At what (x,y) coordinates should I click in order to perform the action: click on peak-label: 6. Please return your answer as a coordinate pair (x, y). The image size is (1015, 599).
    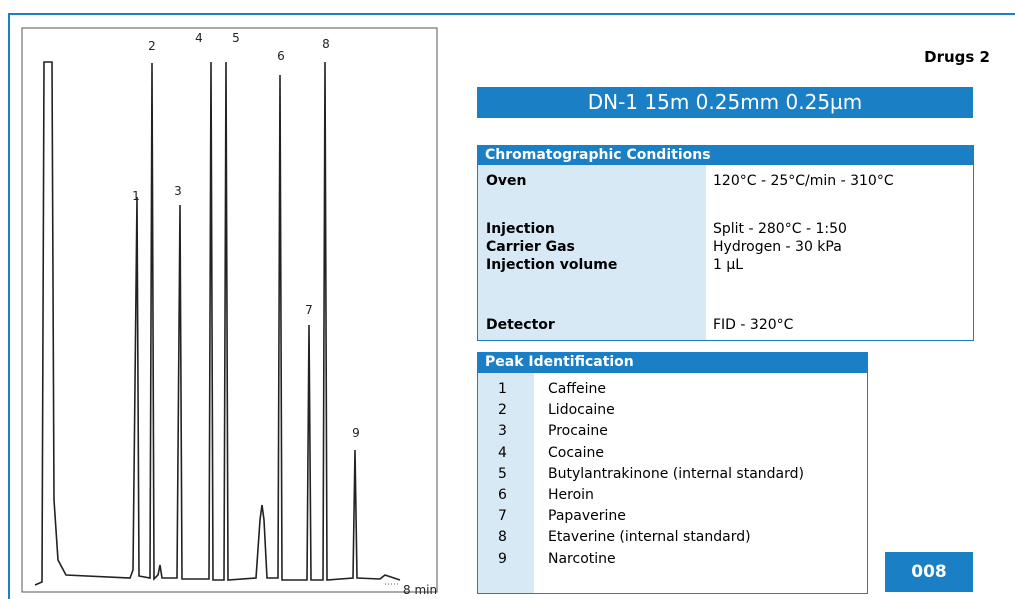
    Looking at the image, I should click on (281, 56).